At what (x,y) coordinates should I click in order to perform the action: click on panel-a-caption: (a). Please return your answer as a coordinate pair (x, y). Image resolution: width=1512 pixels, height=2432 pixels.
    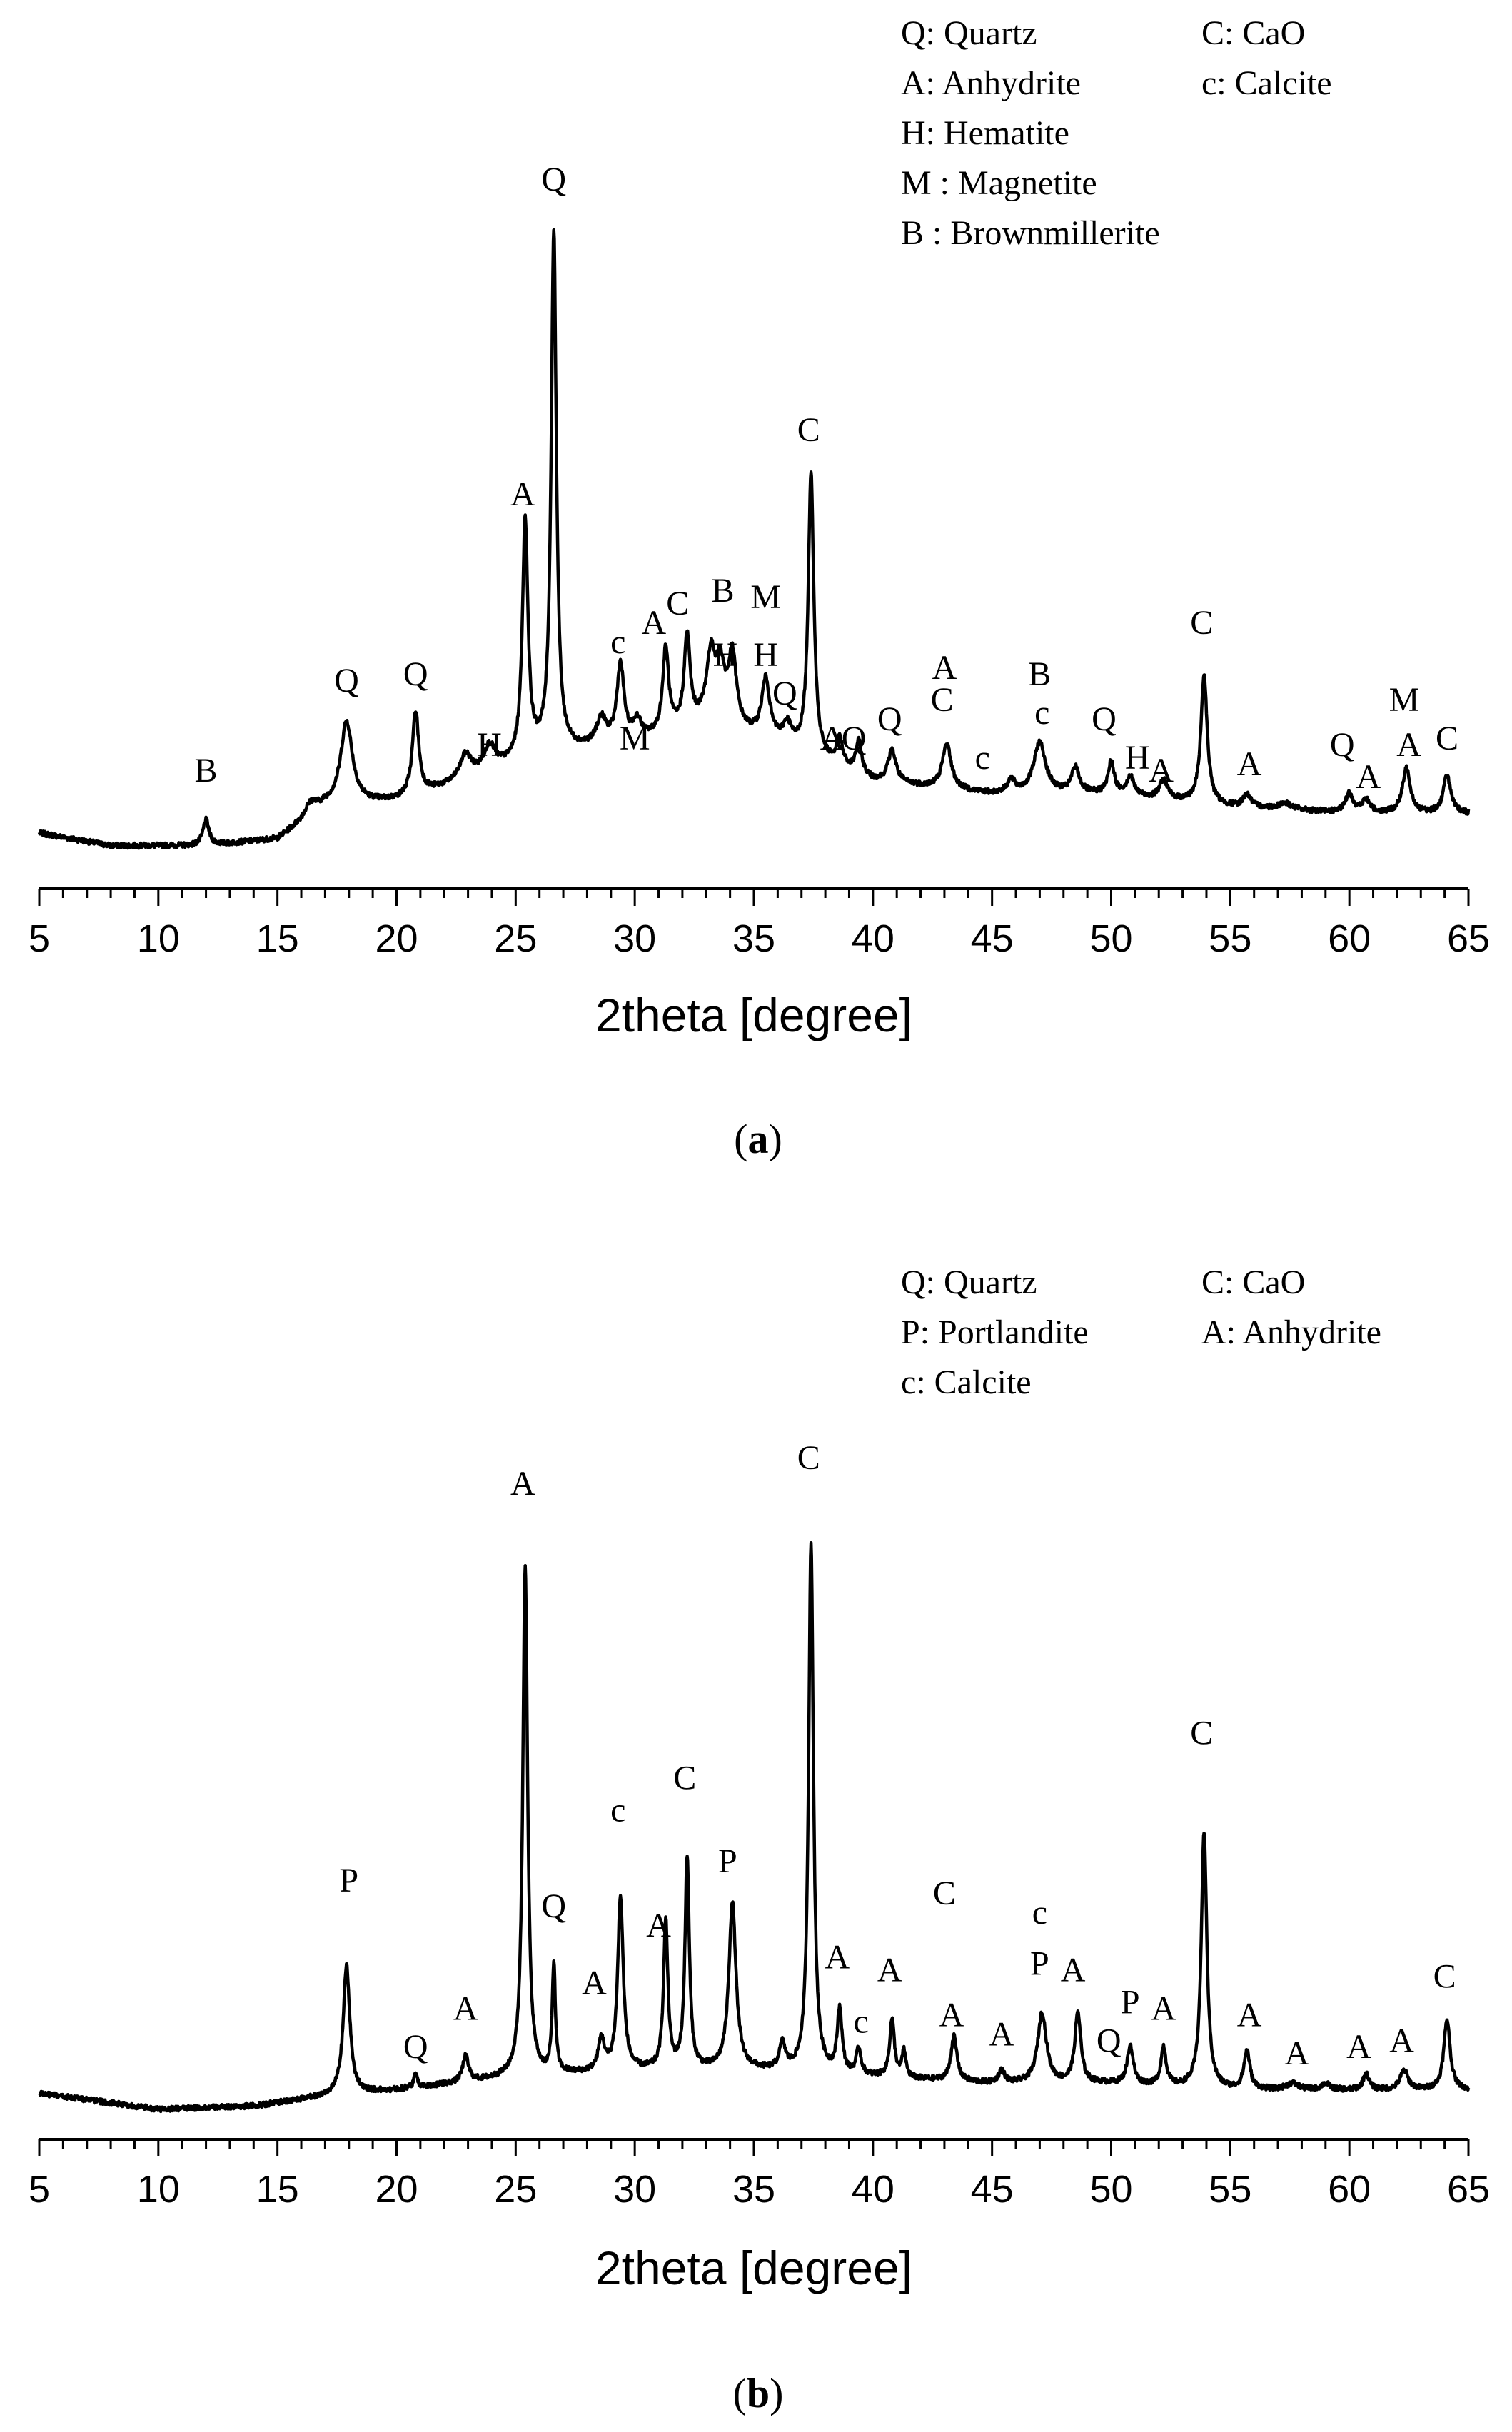
    Looking at the image, I should click on (758, 1139).